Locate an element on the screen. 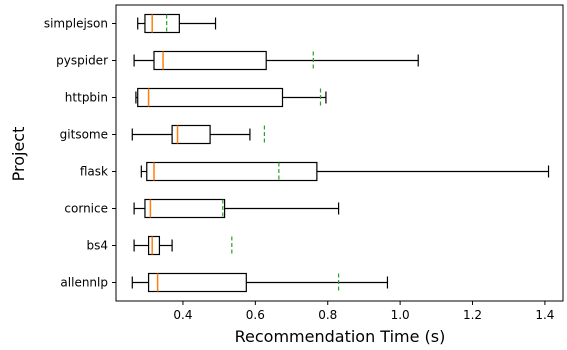 The image size is (567, 350). box-gitsome is located at coordinates (198, 134).